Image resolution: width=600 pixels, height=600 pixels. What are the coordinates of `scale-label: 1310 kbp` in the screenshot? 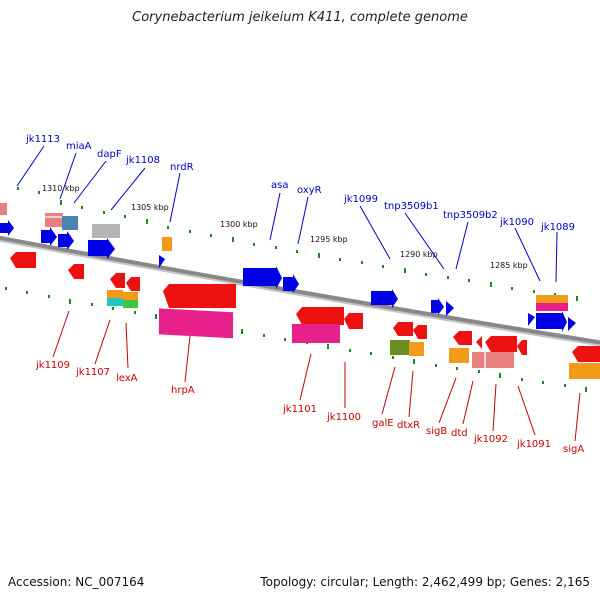 It's located at (61, 188).